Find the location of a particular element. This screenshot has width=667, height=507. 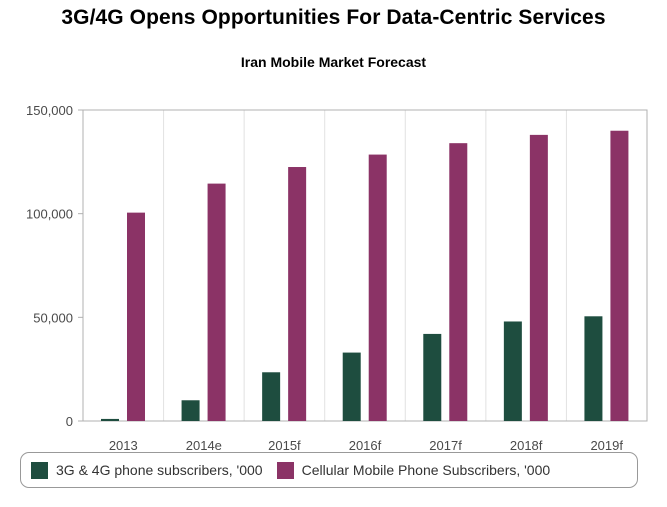

bar-3g-4g-2019f is located at coordinates (593, 368).